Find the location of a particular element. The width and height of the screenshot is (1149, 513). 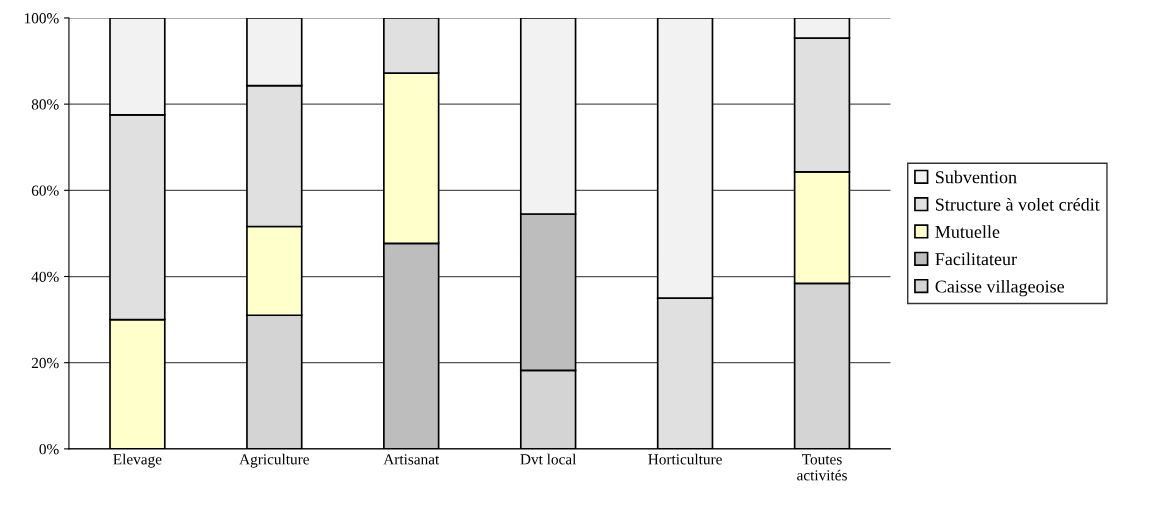

y-tick-label: 0% is located at coordinates (49, 449).